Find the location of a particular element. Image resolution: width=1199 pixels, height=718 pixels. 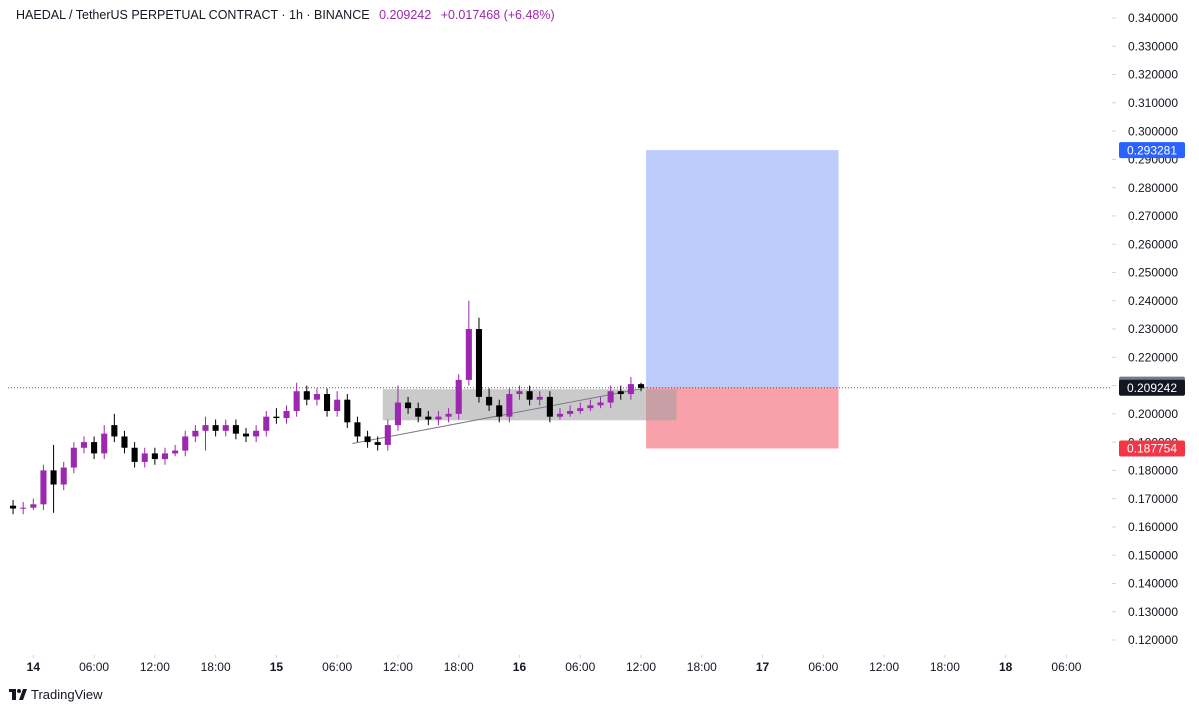

price-tag-label: 0.293281 is located at coordinates (1152, 150).